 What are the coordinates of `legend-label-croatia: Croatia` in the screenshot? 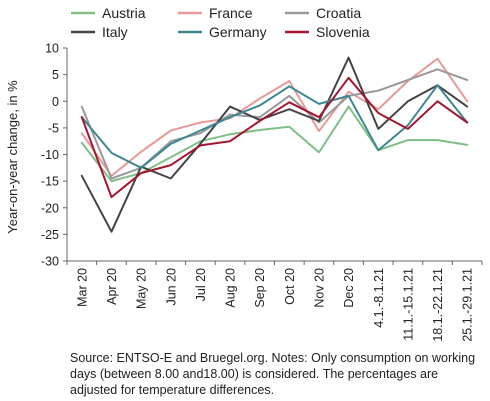 It's located at (338, 13).